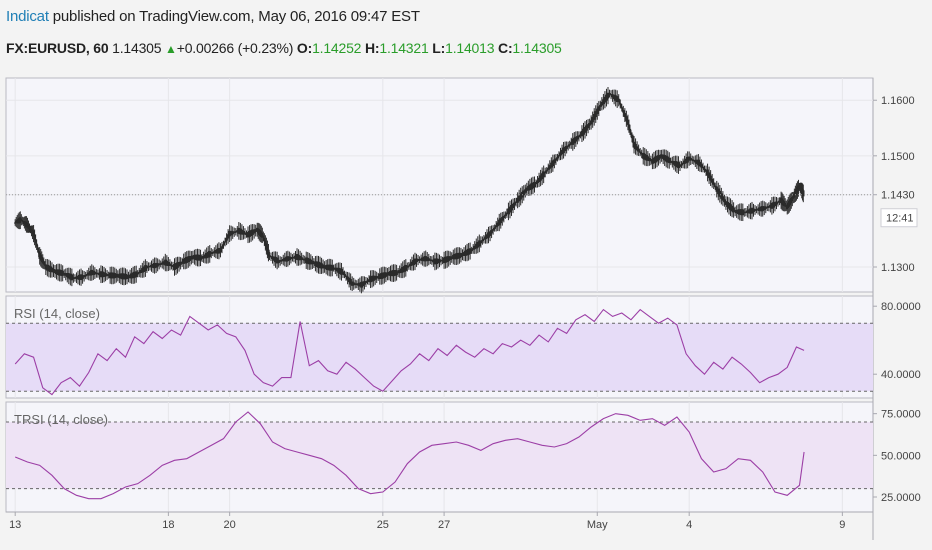 Image resolution: width=932 pixels, height=550 pixels. What do you see at coordinates (57, 48) in the screenshot?
I see `symbol-name: FX:EURUSD, 60` at bounding box center [57, 48].